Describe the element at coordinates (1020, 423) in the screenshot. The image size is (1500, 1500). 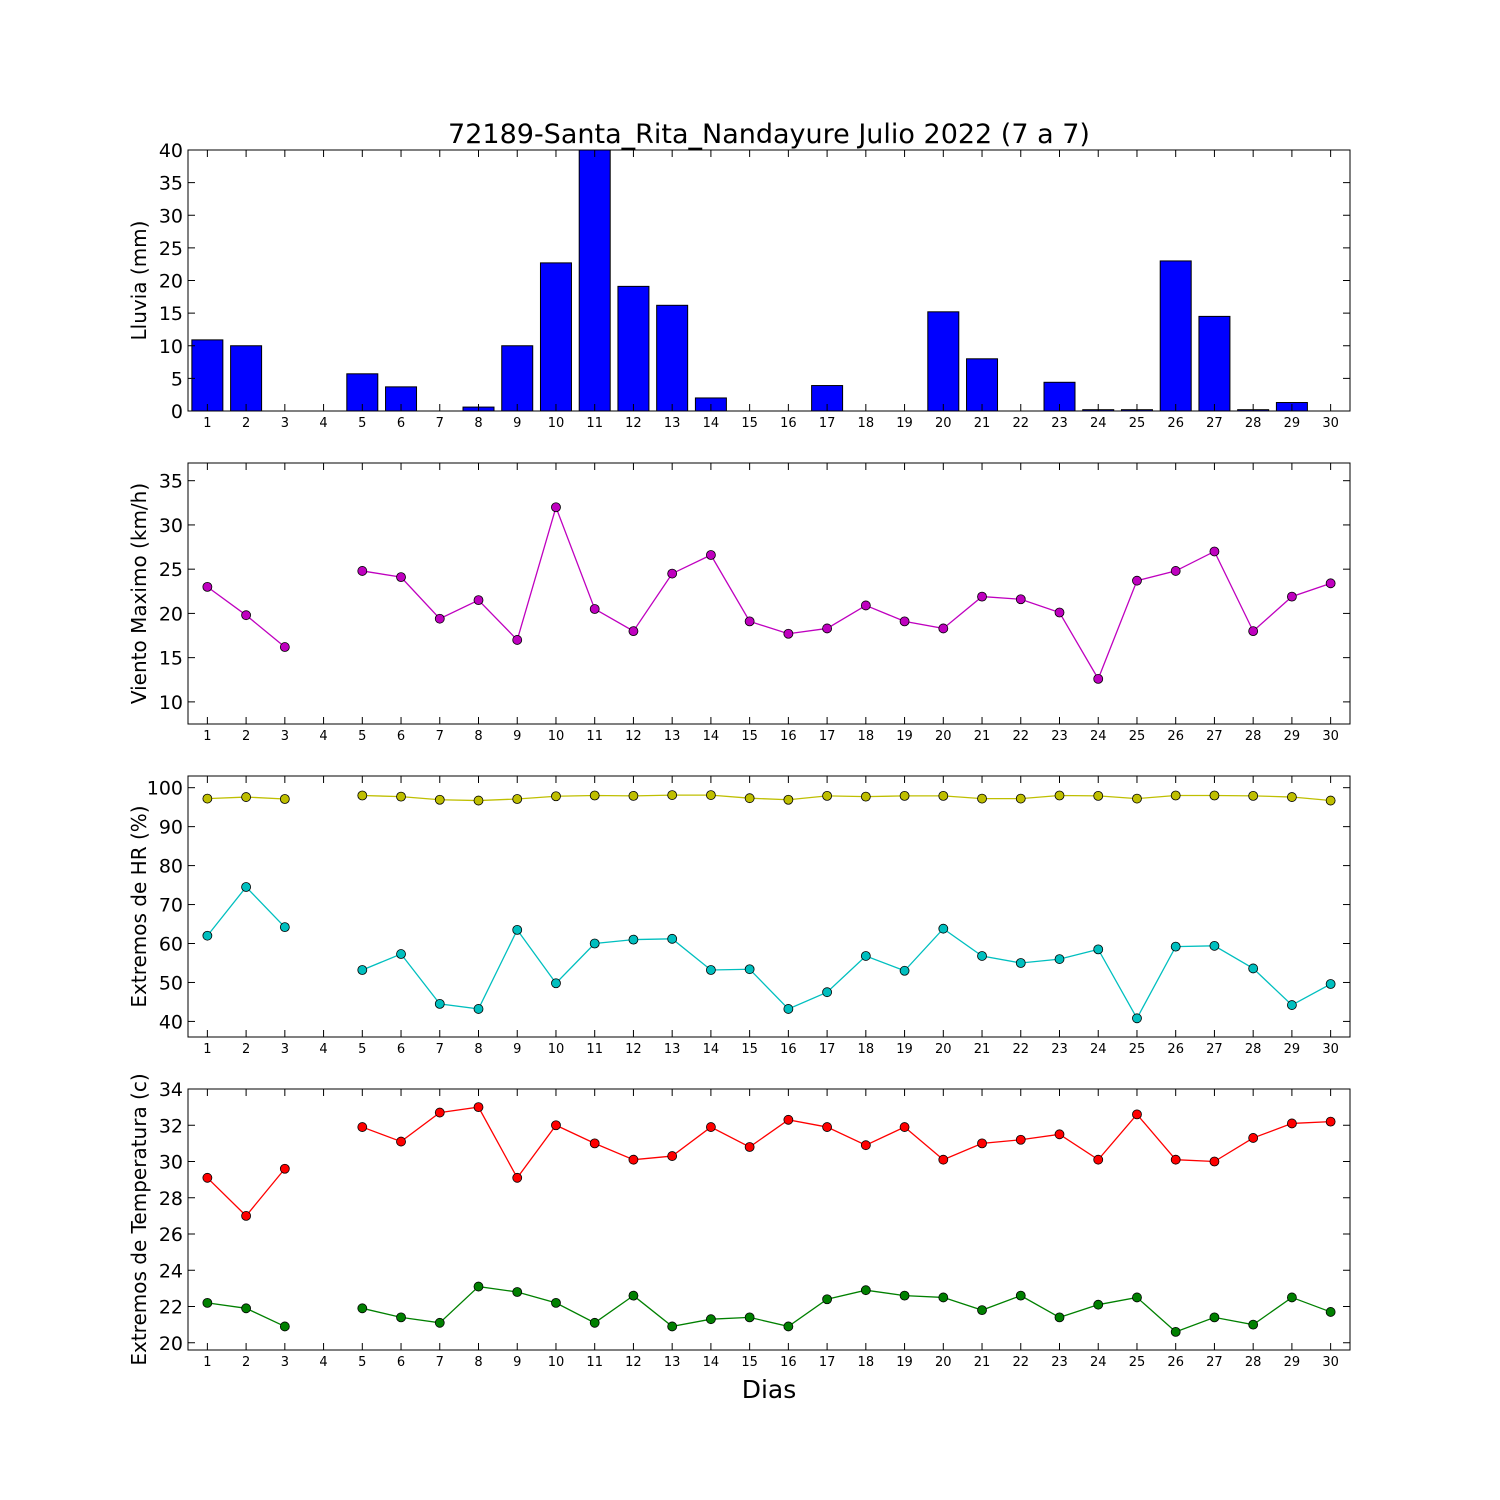
I see `x-tick-label: 22` at that location.